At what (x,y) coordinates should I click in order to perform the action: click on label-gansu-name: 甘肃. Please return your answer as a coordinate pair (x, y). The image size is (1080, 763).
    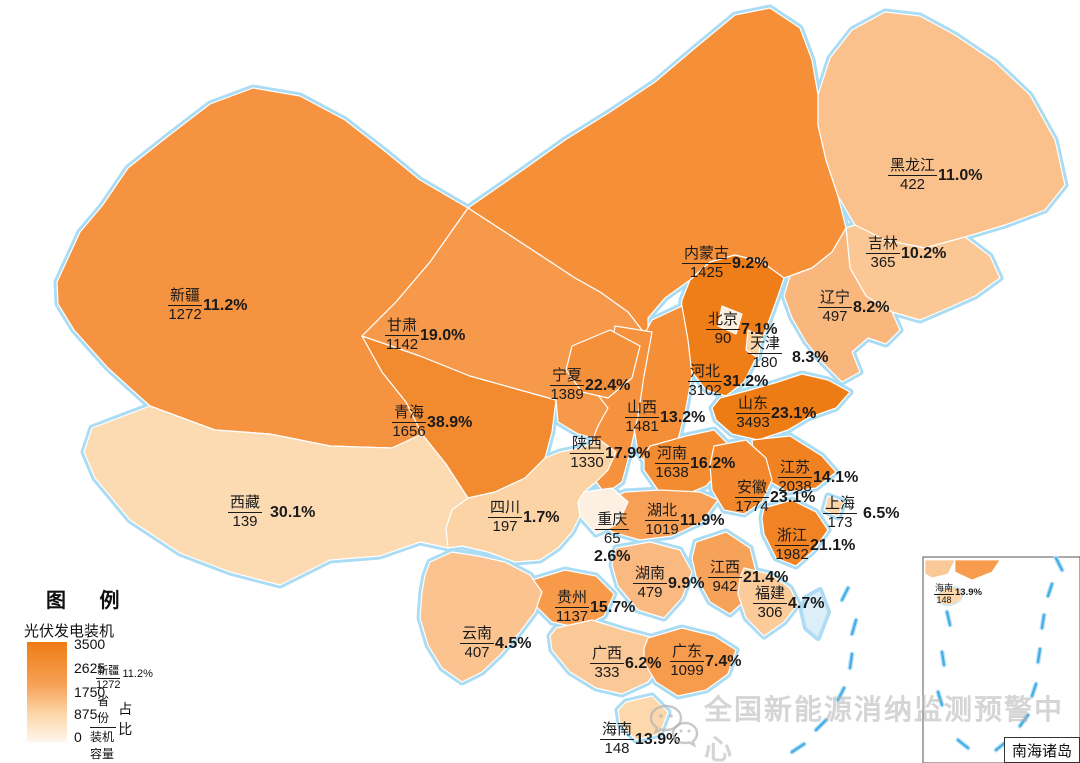
    Looking at the image, I should click on (402, 327).